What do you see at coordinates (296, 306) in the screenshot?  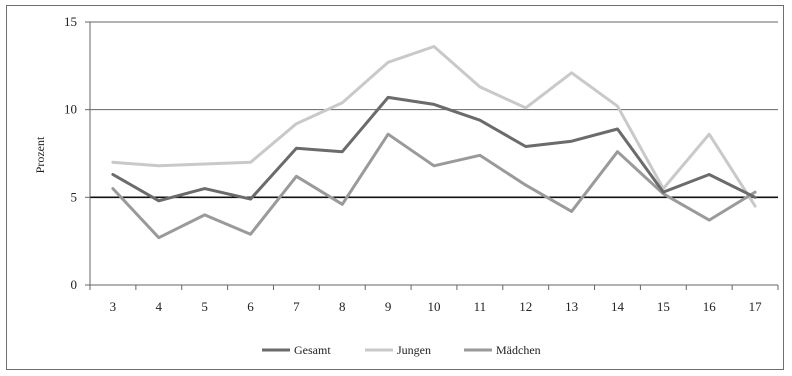 I see `x-tick-label: 7` at bounding box center [296, 306].